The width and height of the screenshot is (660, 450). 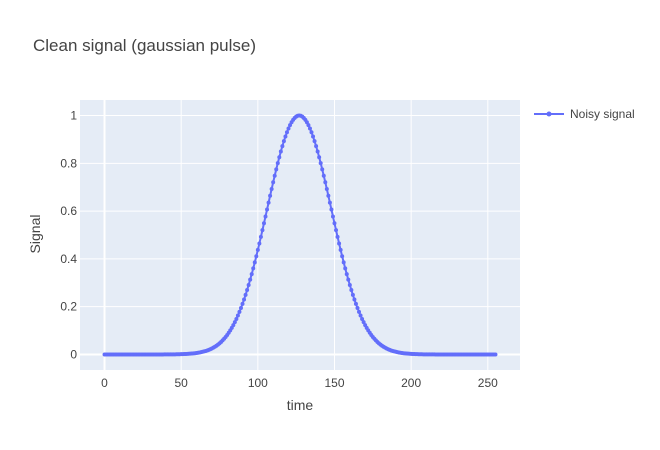 I want to click on y-tick-label: 0.8, so click(x=68, y=163).